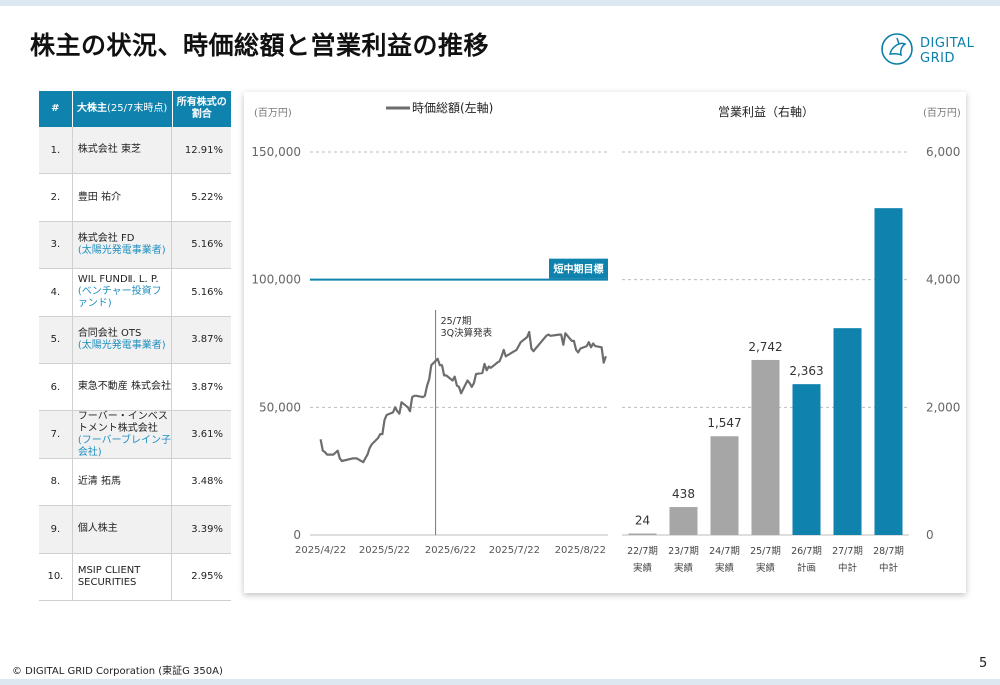 Image resolution: width=1000 pixels, height=685 pixels. Describe the element at coordinates (724, 423) in the screenshot. I see `bar-value-label: 1,547` at that location.